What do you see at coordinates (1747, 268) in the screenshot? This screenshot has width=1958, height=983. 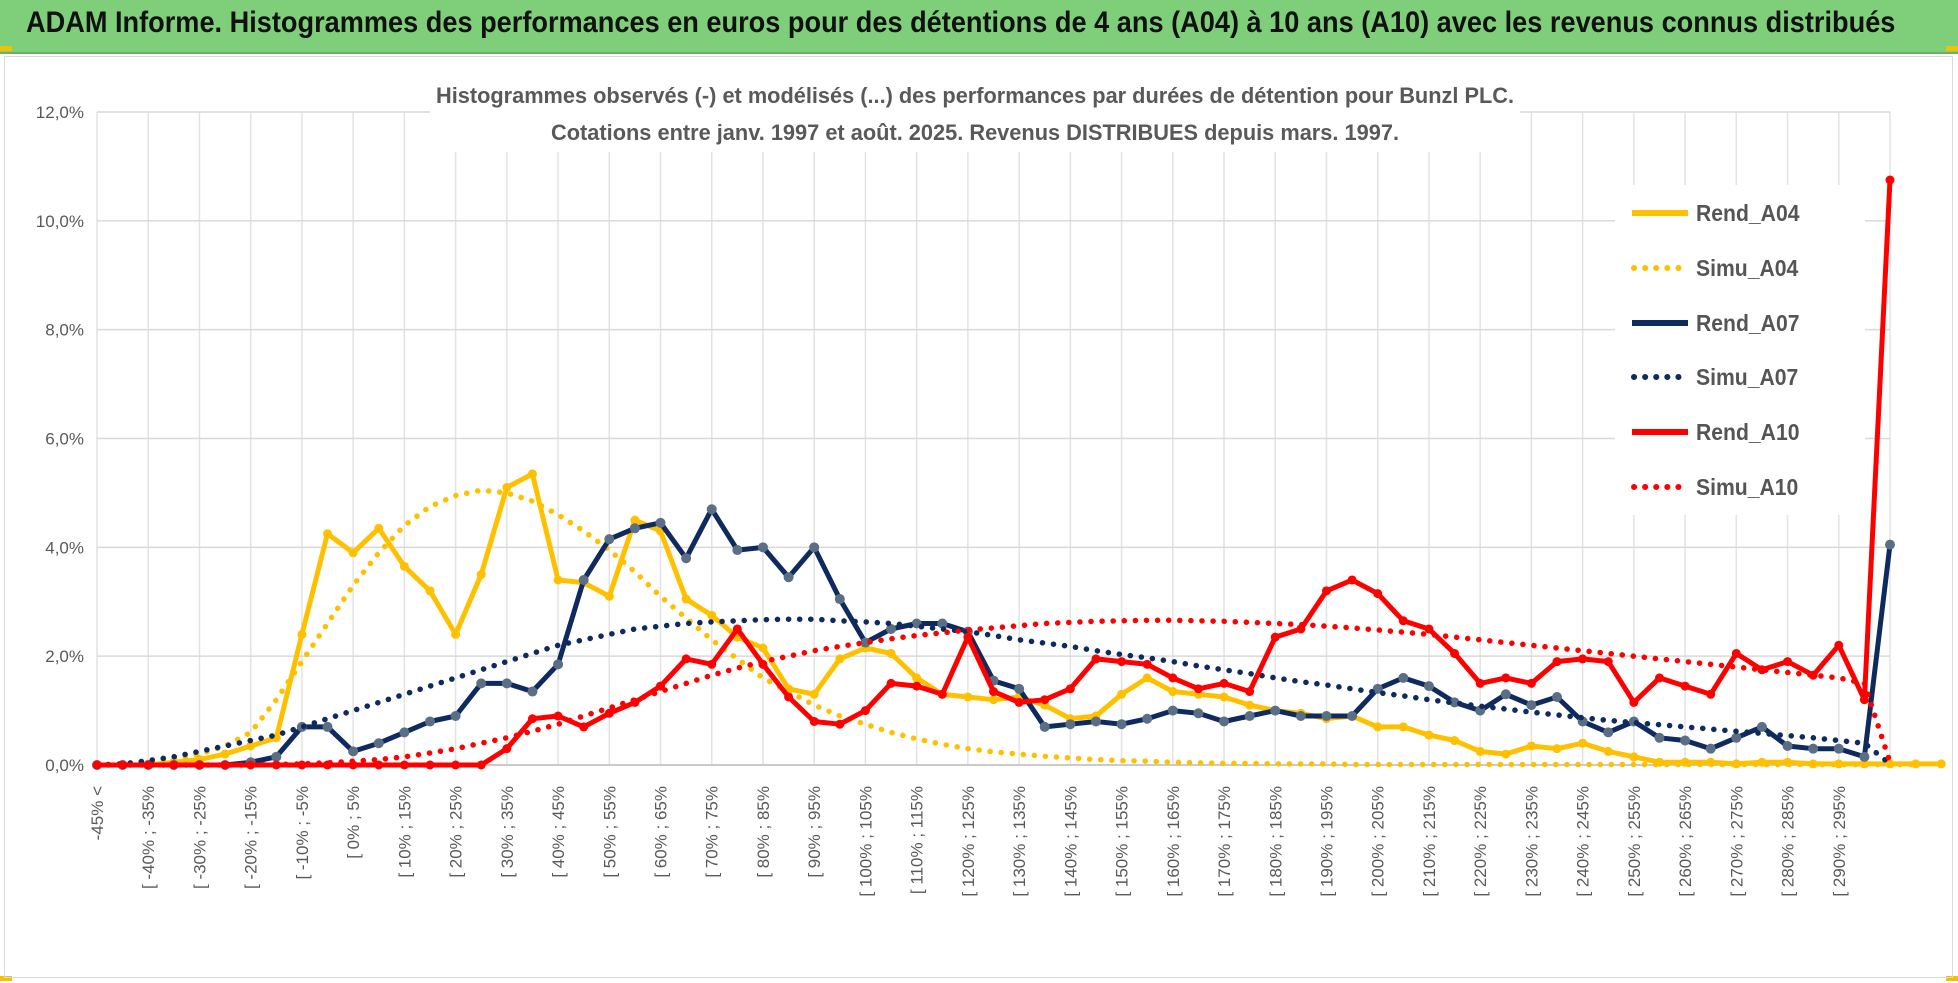 I see `legend-label: Simu_A04` at bounding box center [1747, 268].